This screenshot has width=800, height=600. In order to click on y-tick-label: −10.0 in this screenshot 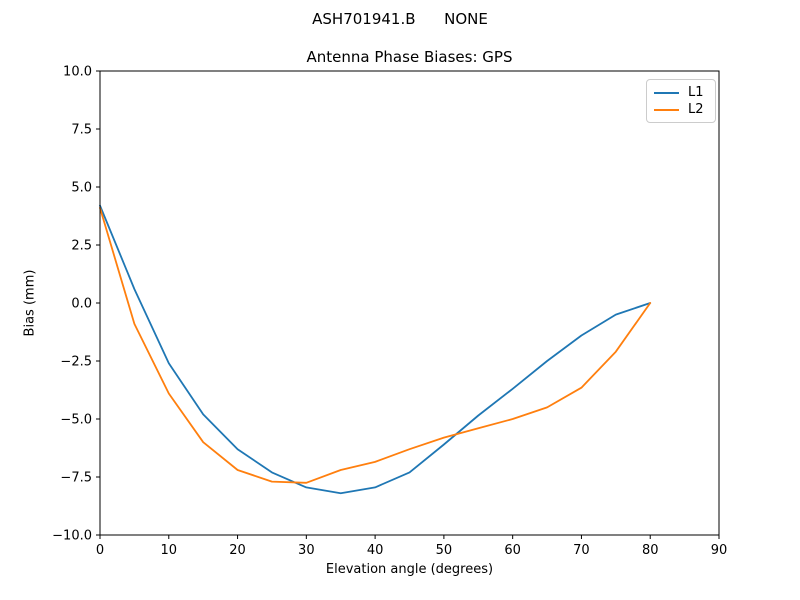, I will do `click(72, 536)`.